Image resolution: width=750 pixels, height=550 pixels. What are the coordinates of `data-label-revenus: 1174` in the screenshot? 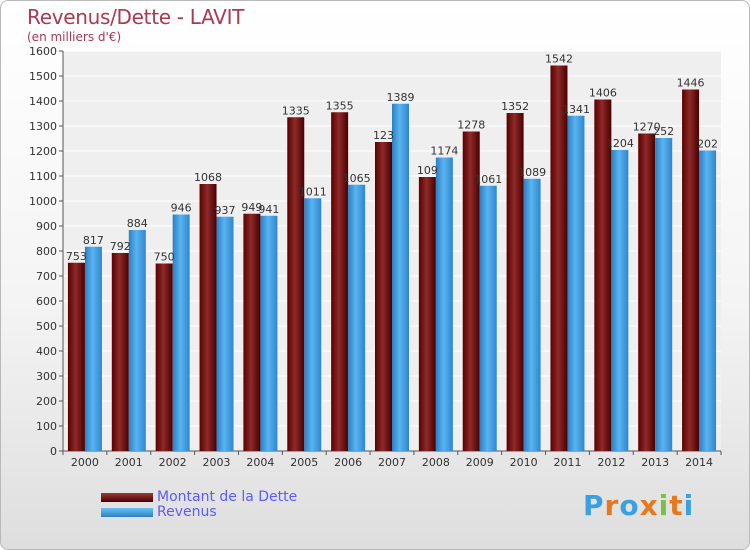 It's located at (444, 151).